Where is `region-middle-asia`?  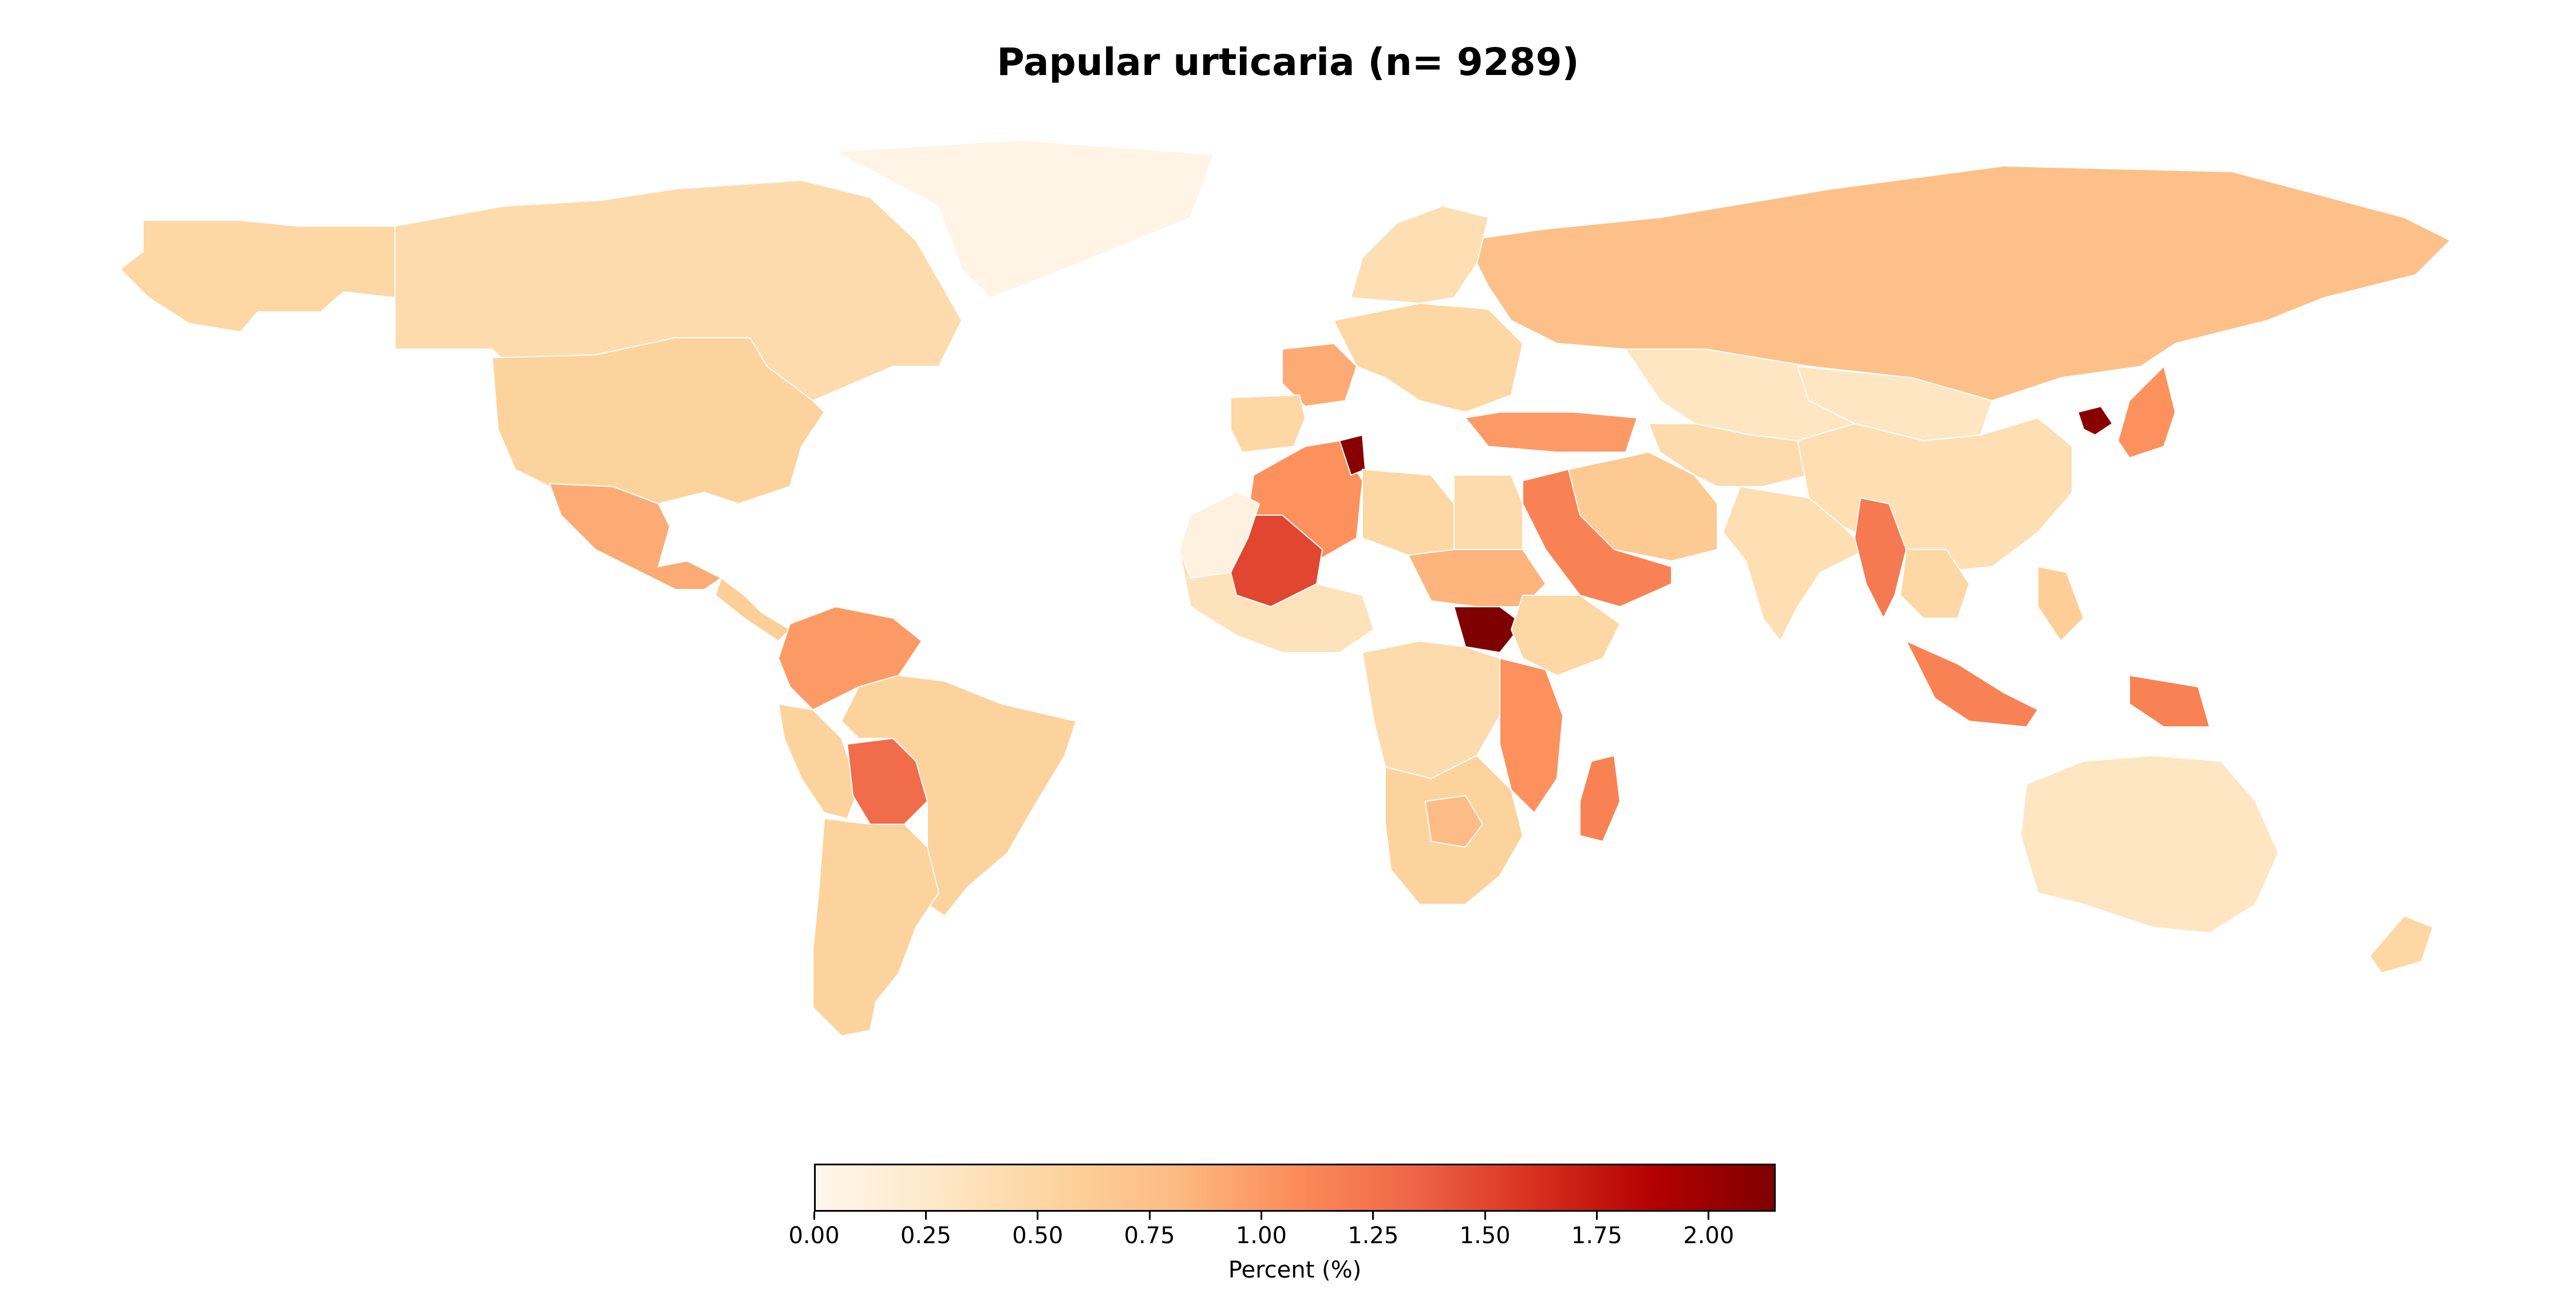
region-middle-asia is located at coordinates (1728, 455).